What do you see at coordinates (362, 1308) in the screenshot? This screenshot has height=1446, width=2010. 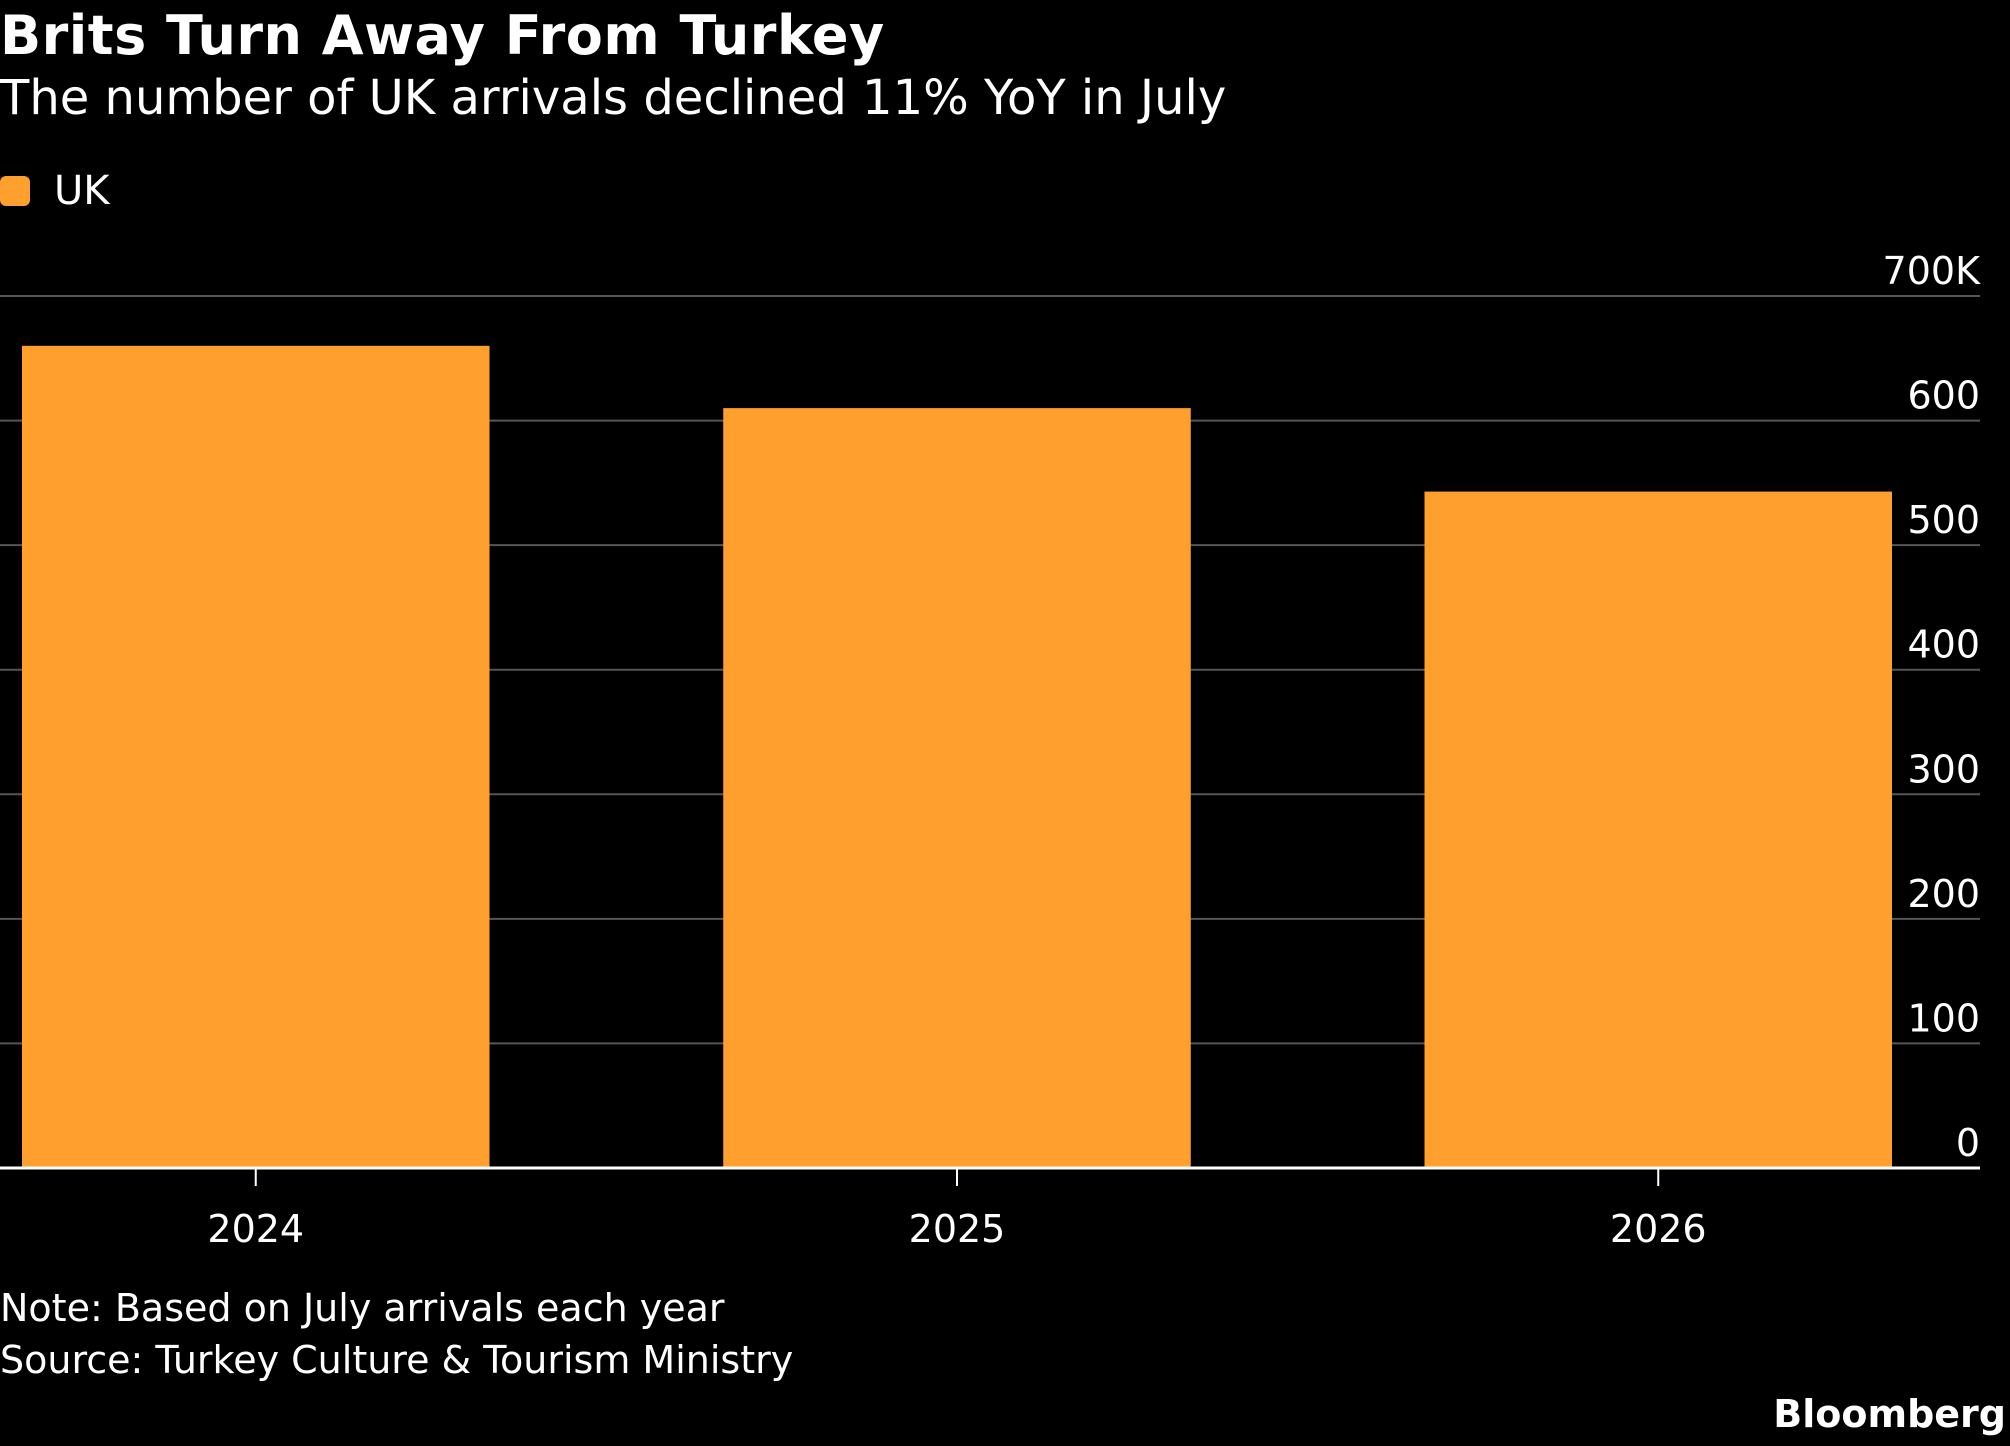 I see `chart-note: Note: Based on July arrivals each year` at bounding box center [362, 1308].